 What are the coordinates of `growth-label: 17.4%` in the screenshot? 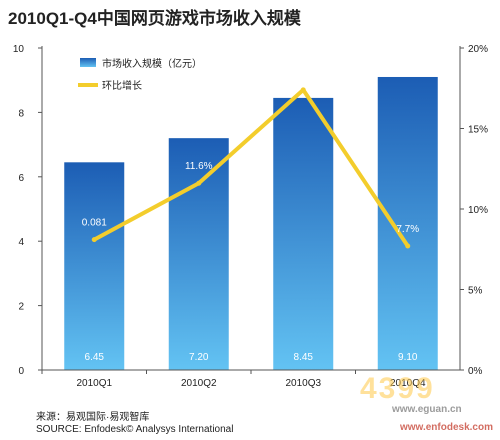 It's located at (303, 77).